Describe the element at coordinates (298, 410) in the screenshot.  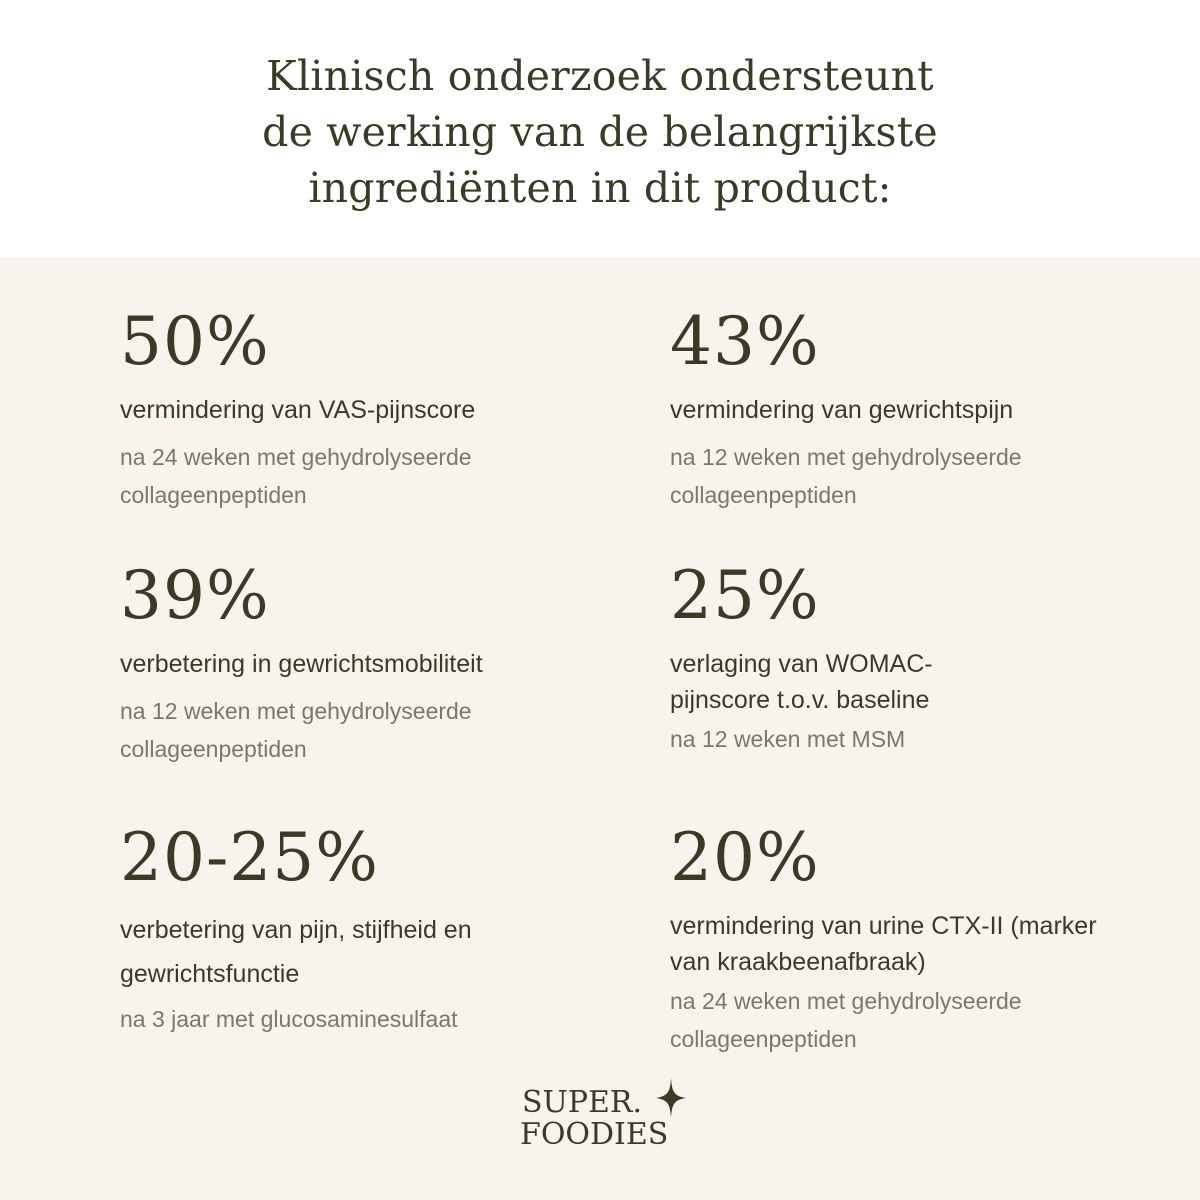
I see `stat-description: vermindering van VAS-pijnscore` at that location.